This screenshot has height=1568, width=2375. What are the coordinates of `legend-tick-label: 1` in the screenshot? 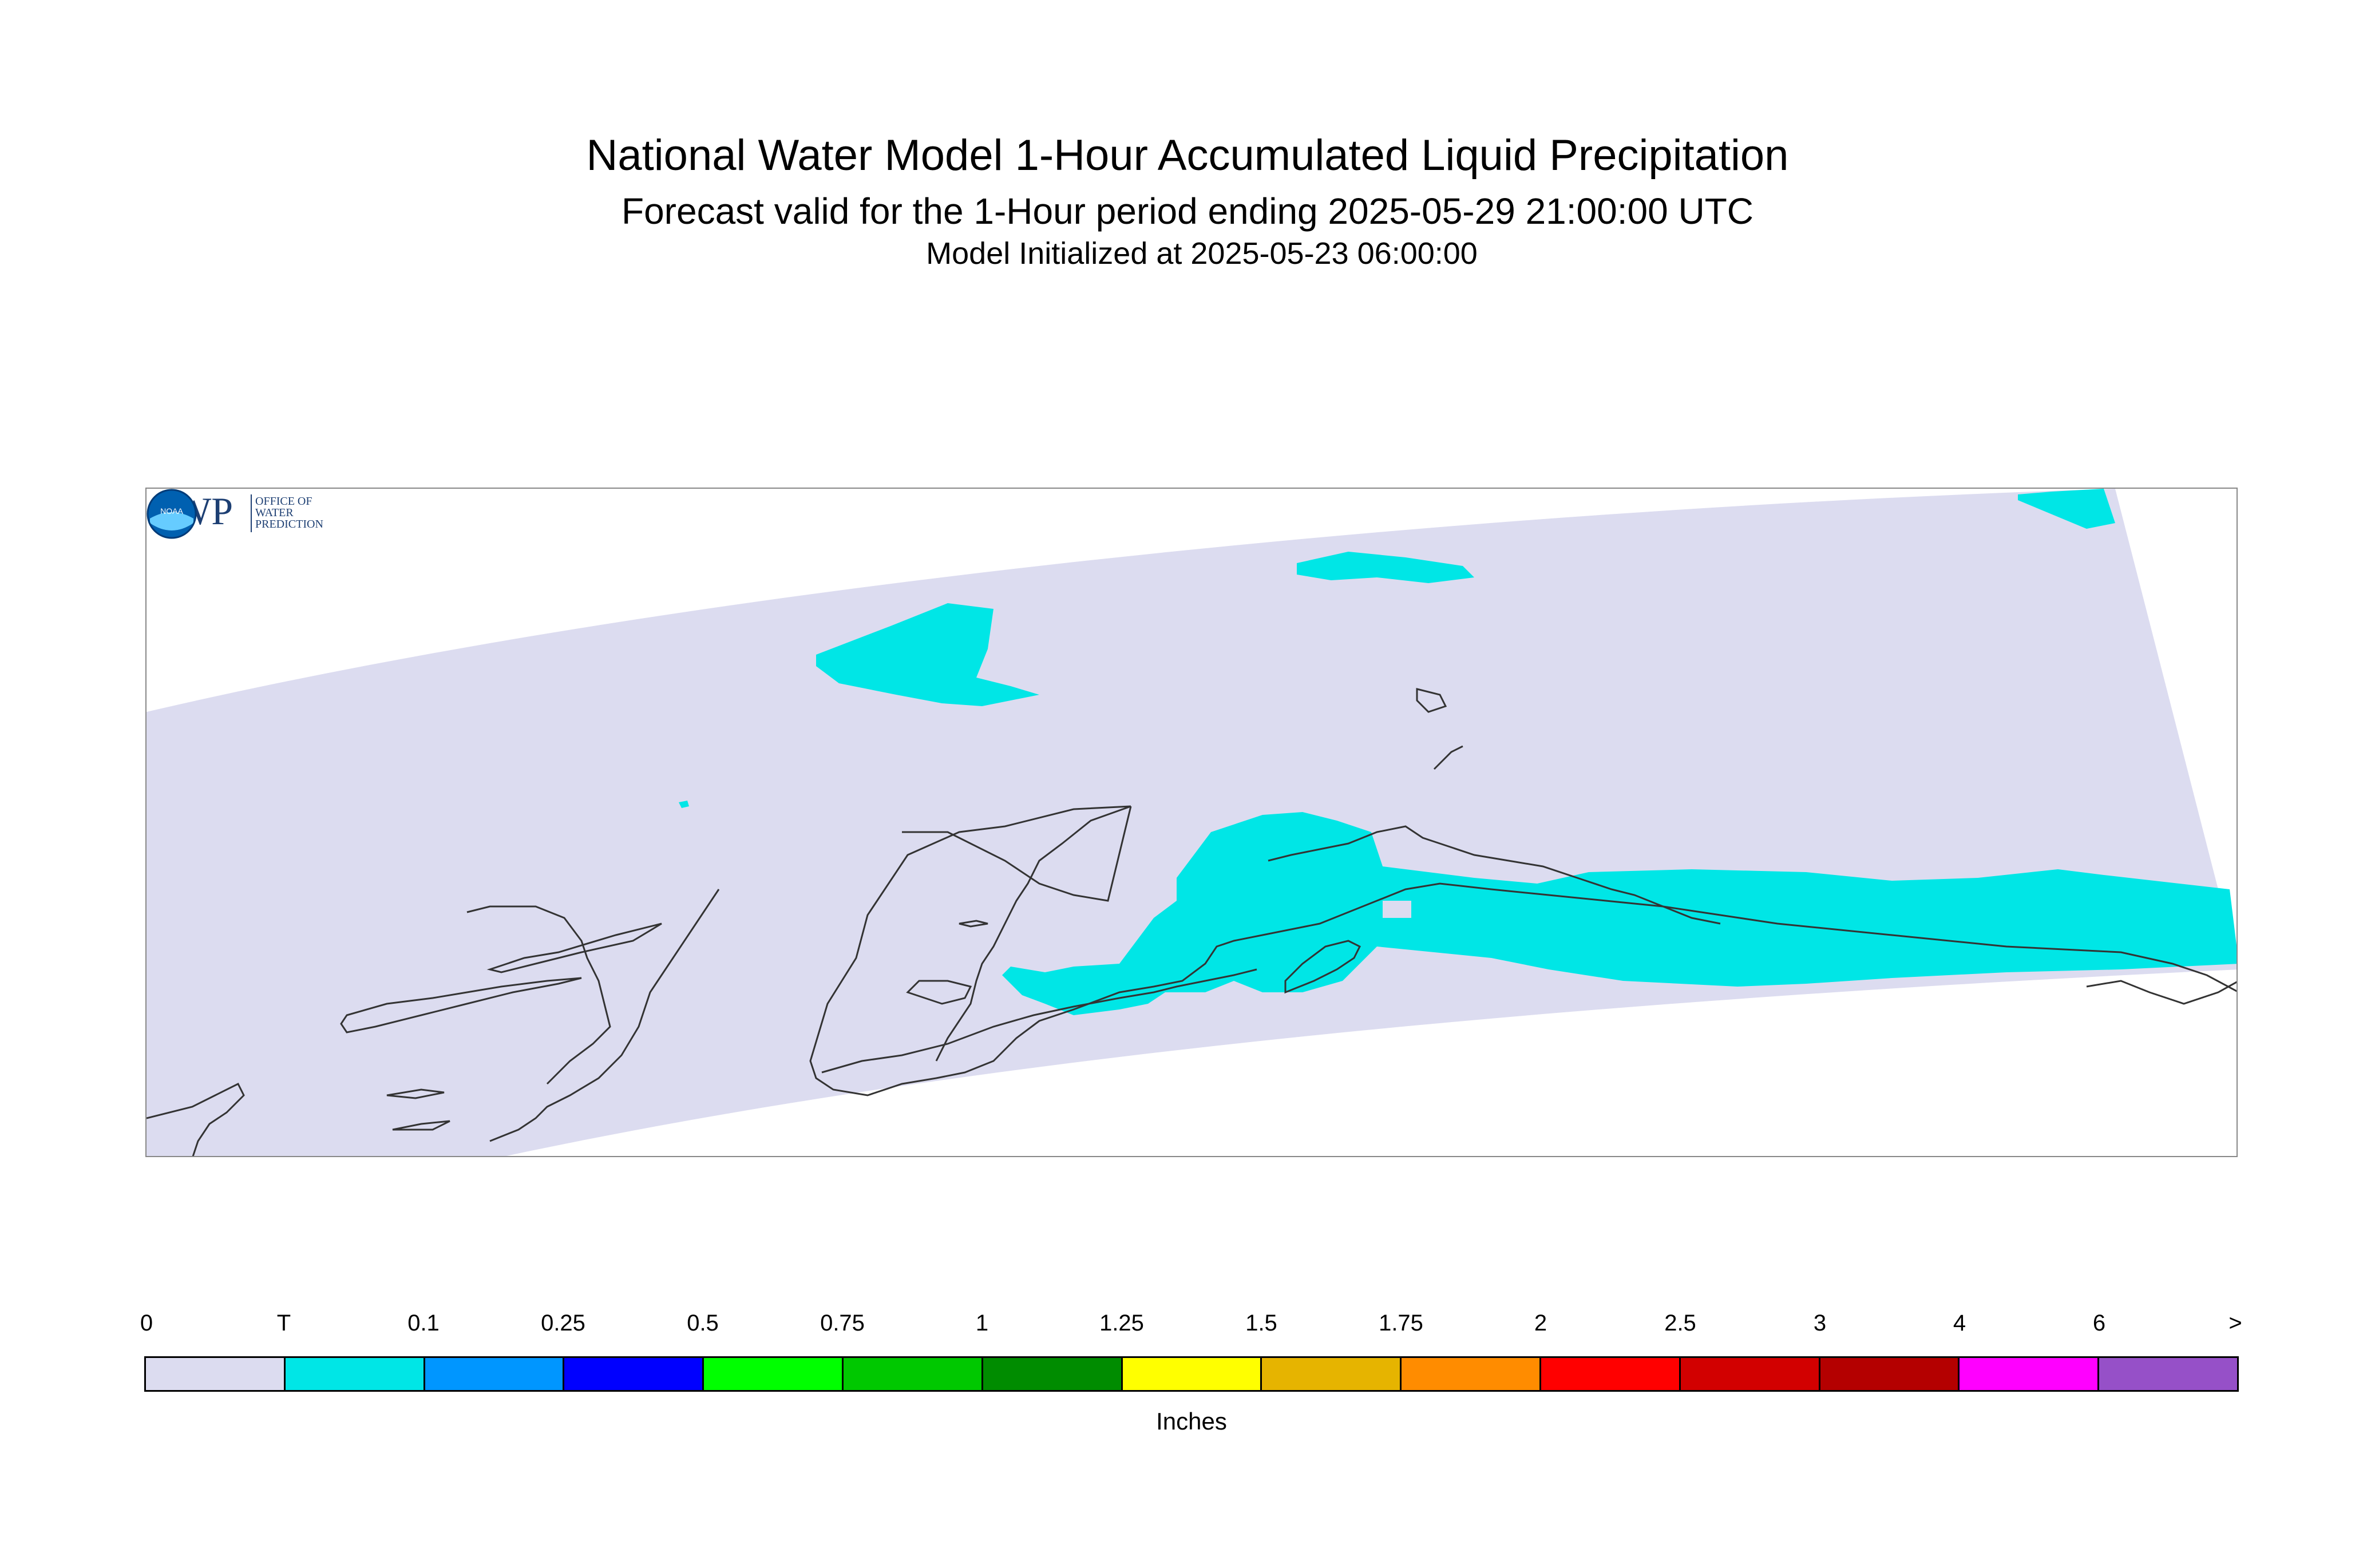 It's located at (982, 1323).